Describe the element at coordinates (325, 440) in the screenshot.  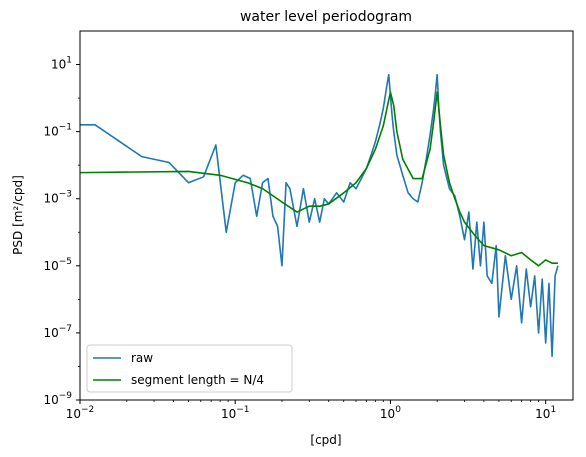
I see `x-axis-label: [cpd]` at that location.